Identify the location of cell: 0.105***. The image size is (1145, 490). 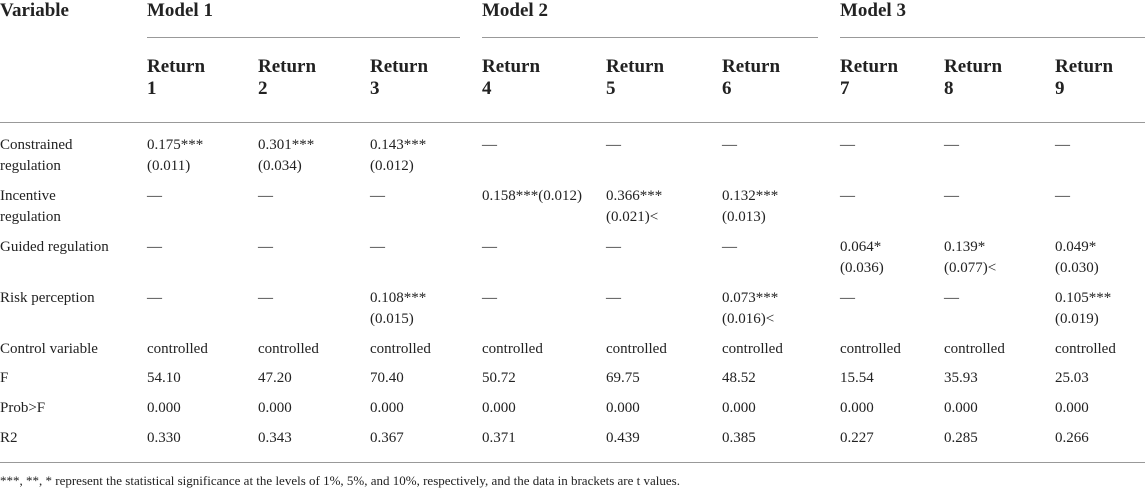
(1083, 298).